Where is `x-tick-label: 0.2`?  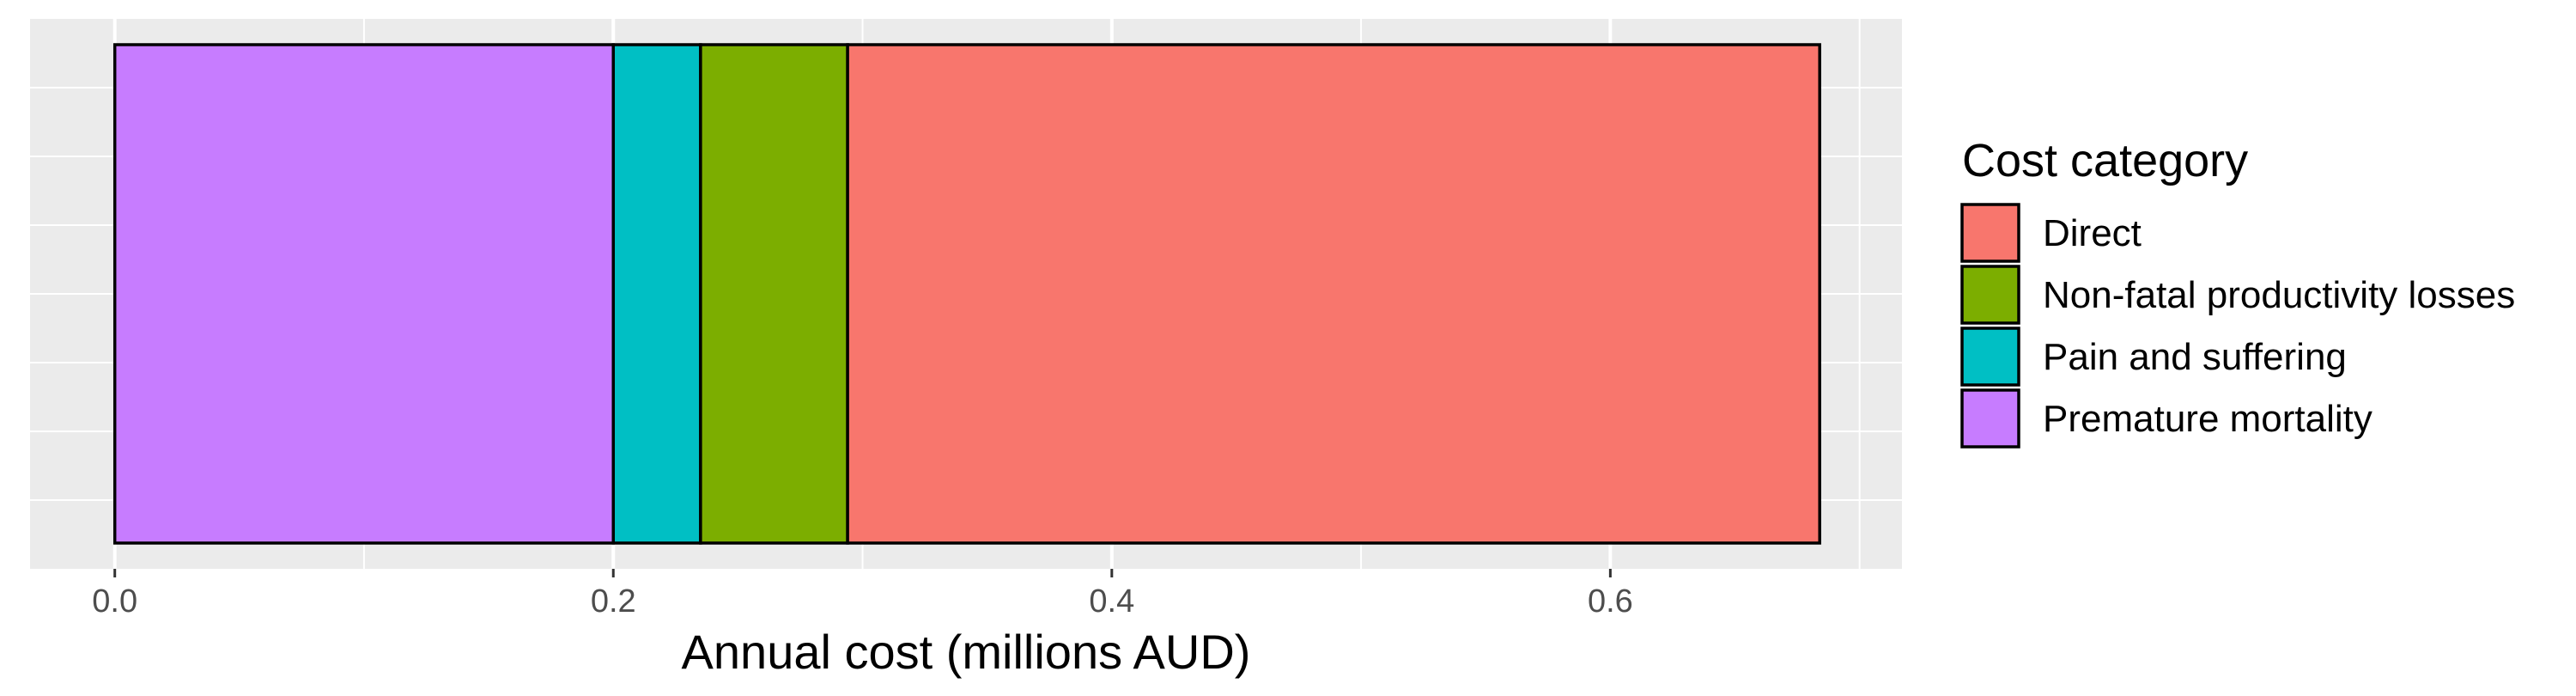
x-tick-label: 0.2 is located at coordinates (614, 601).